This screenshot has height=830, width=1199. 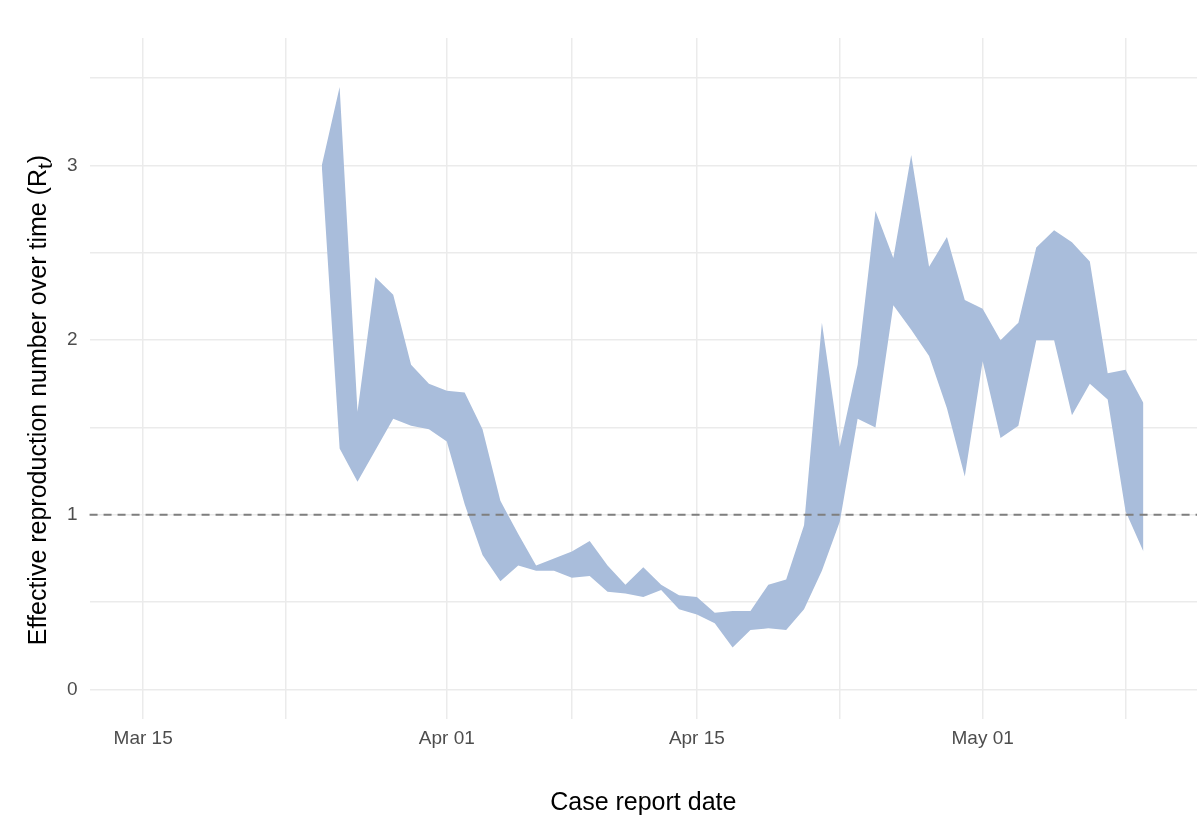 What do you see at coordinates (72, 339) in the screenshot?
I see `y-tick-label: 2` at bounding box center [72, 339].